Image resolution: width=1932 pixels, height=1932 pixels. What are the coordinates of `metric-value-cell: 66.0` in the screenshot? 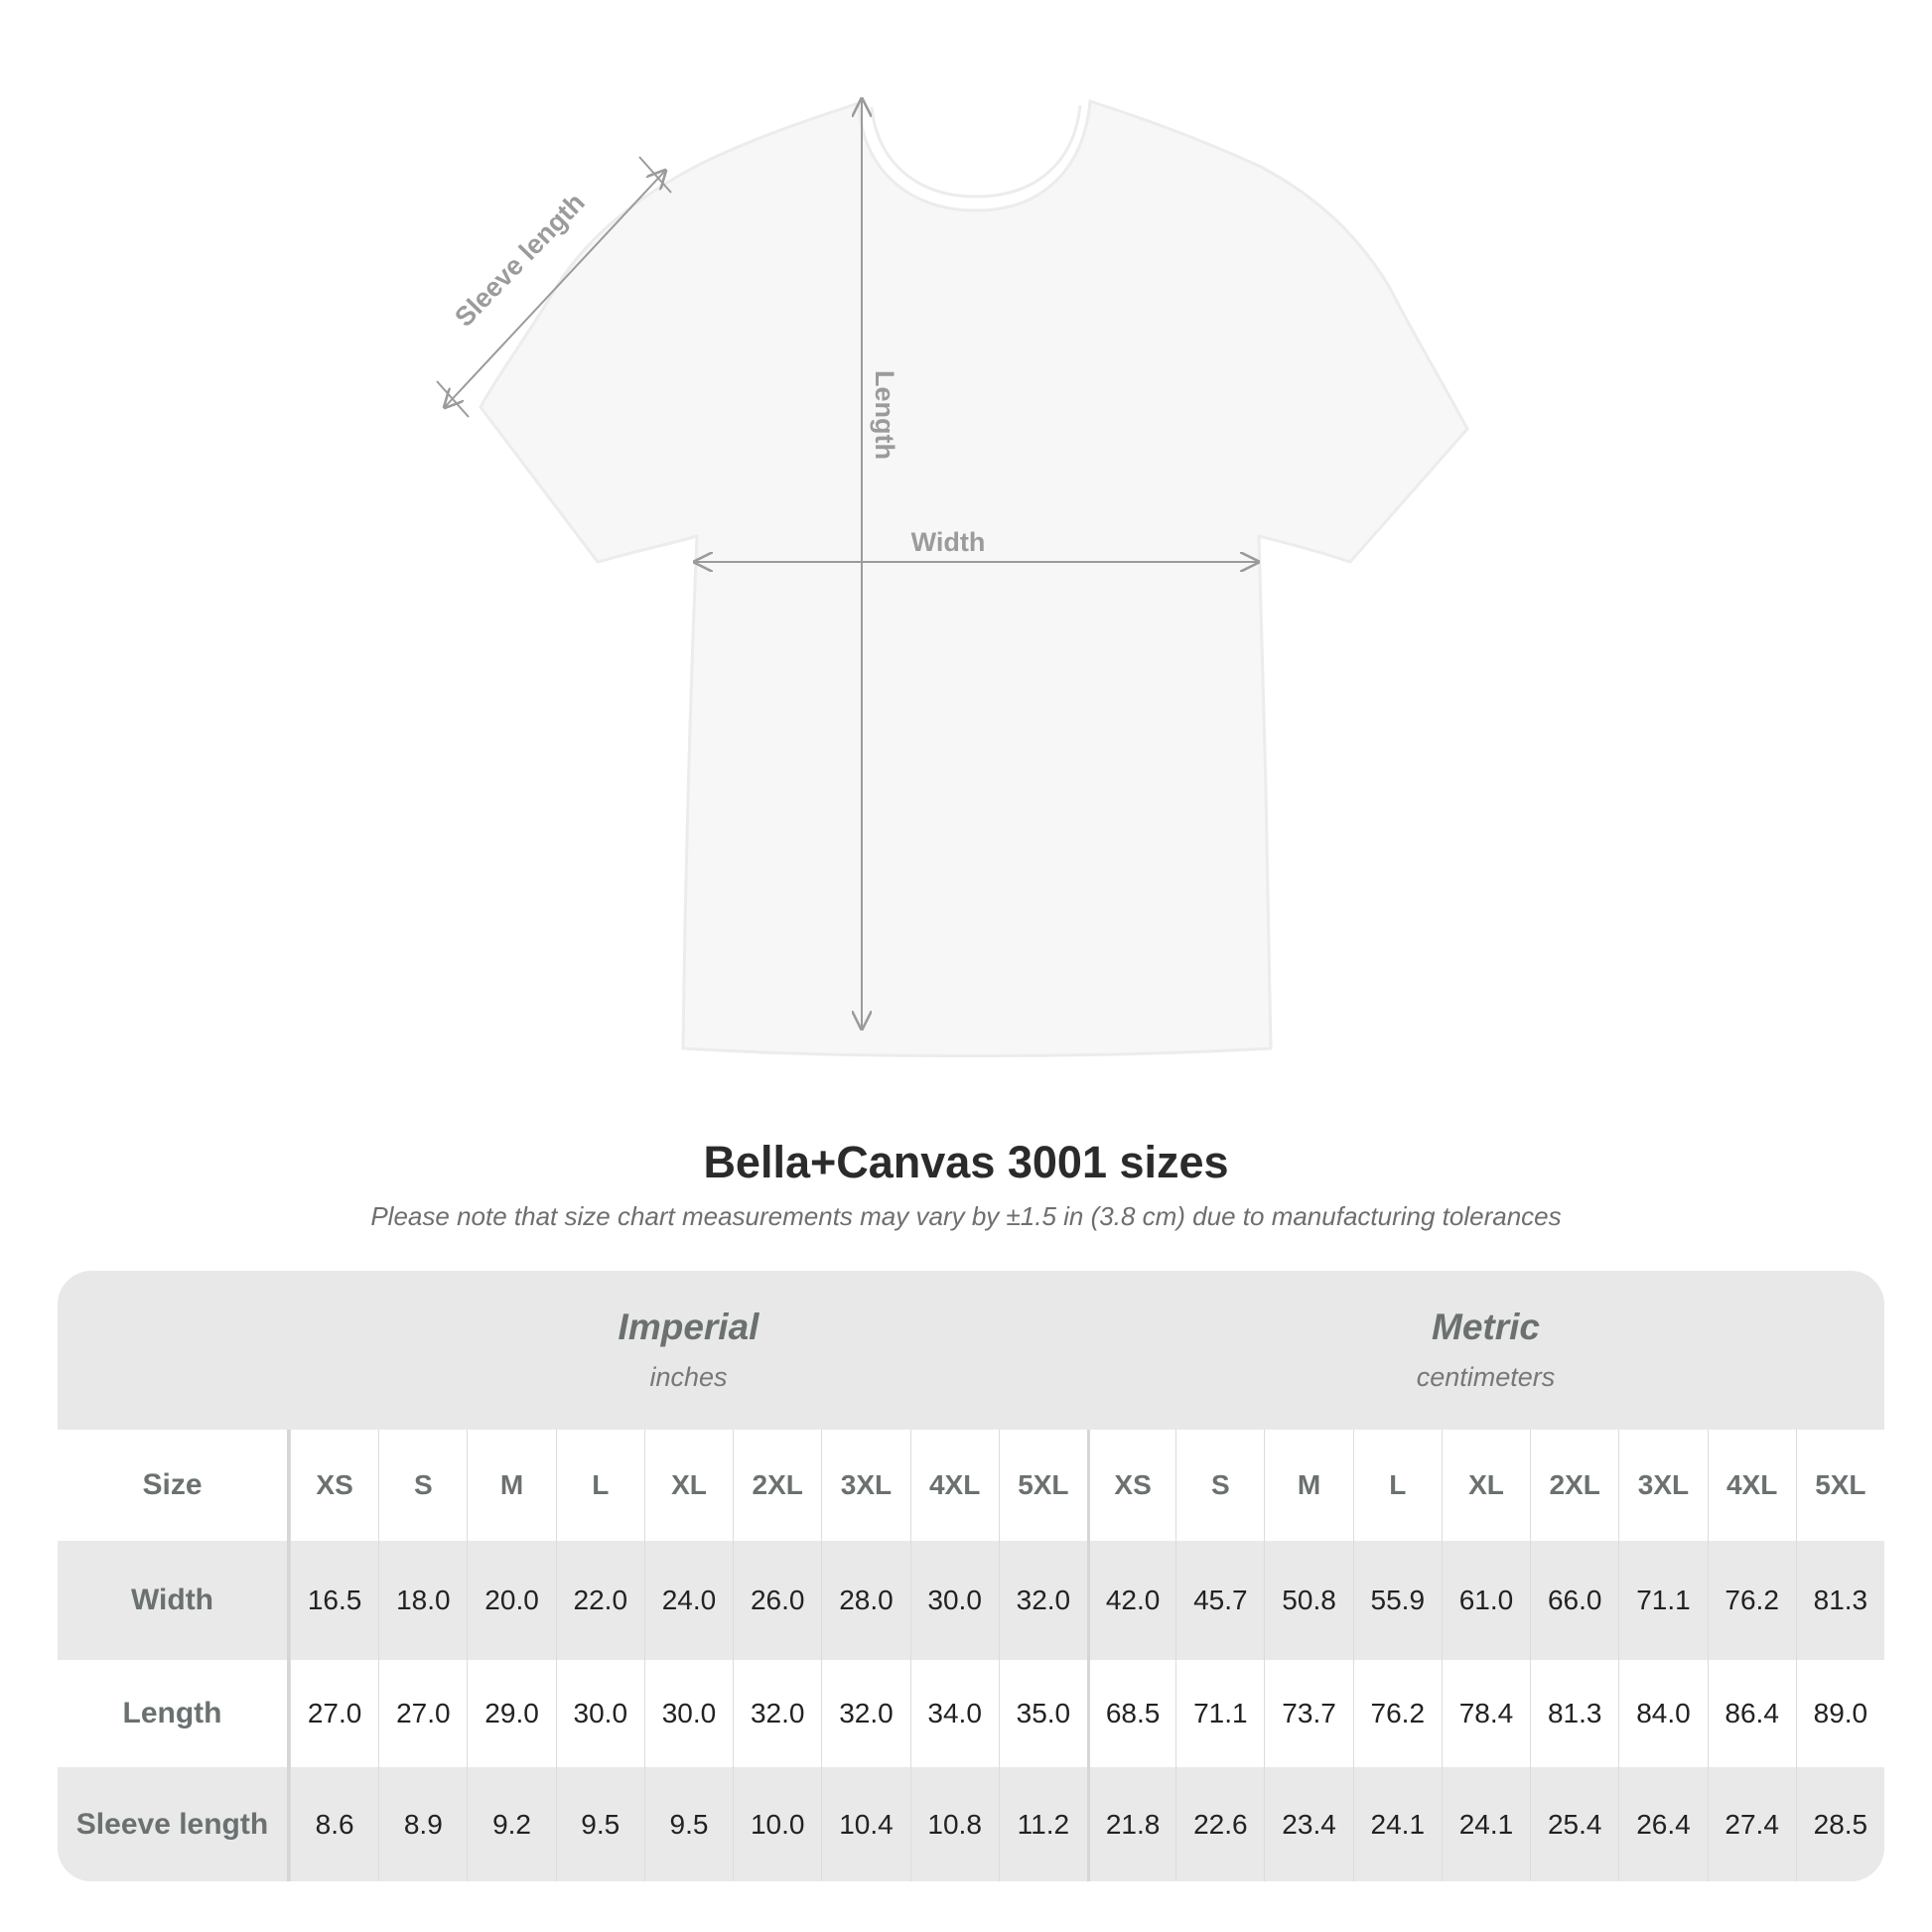 It's located at (1574, 1600).